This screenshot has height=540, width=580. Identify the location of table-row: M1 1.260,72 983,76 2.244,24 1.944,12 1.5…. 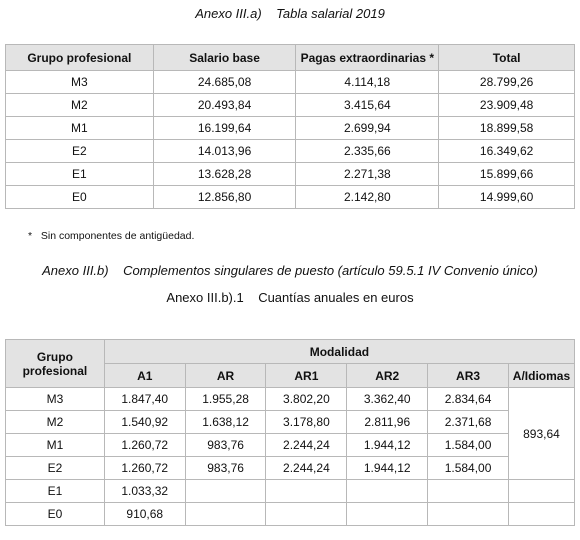
(290, 445).